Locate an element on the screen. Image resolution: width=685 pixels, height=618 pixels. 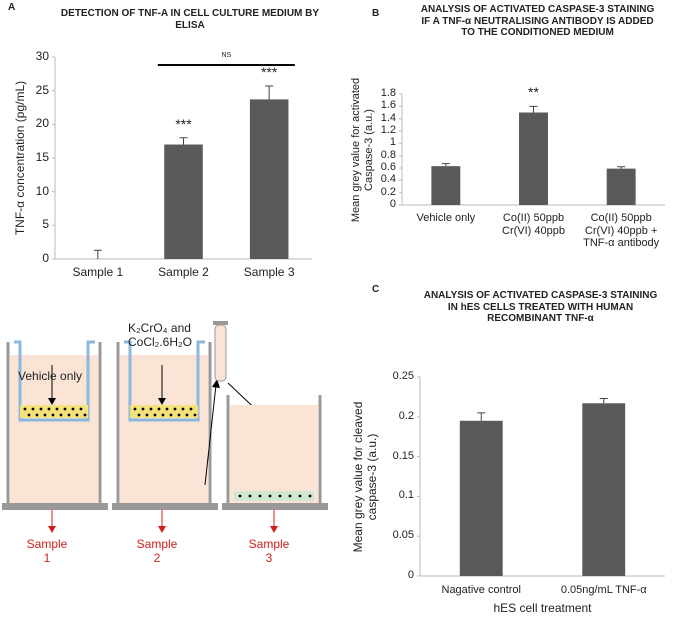
y-tick-label: 30 is located at coordinates (42, 56).